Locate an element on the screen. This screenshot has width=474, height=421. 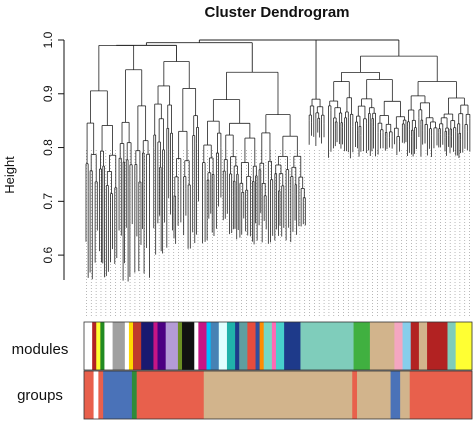
y-tick-label: 0.7 is located at coordinates (48, 201).